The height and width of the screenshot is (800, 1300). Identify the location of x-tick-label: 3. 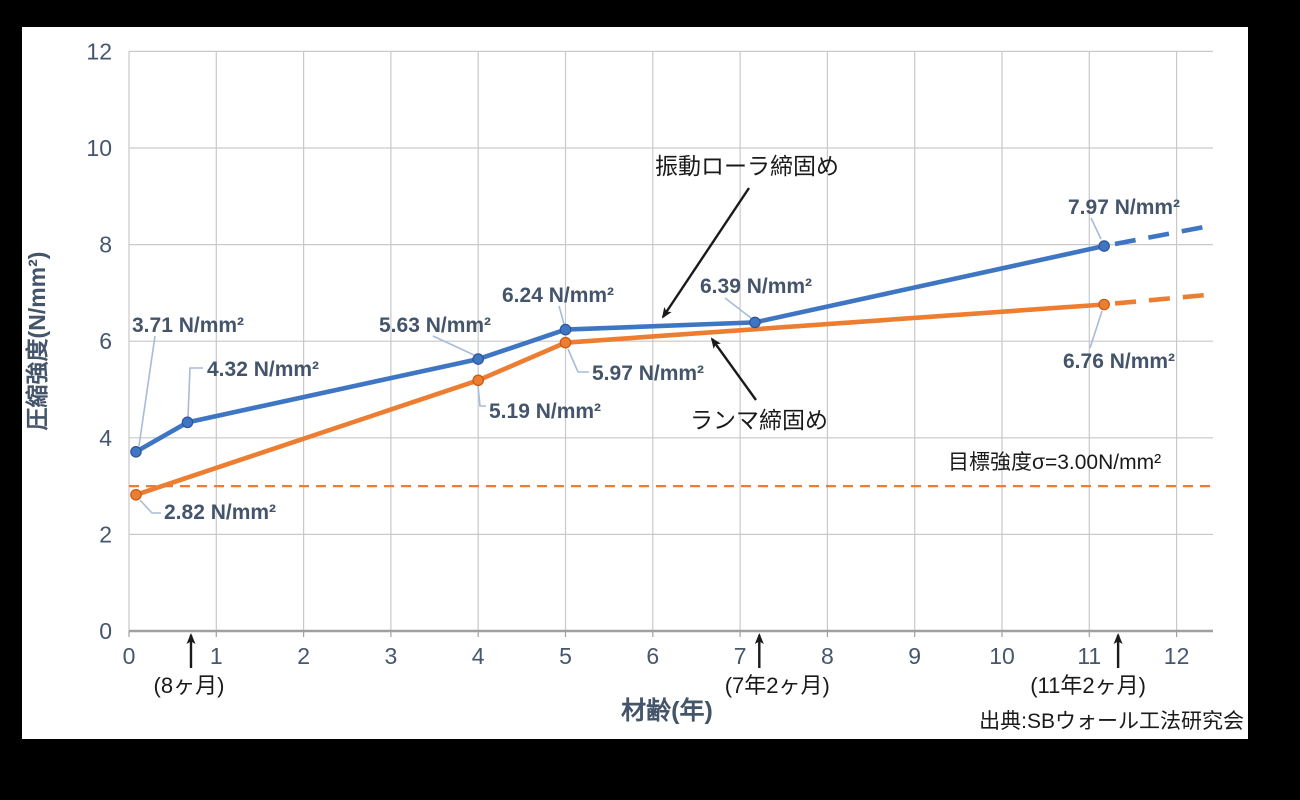
(391, 656).